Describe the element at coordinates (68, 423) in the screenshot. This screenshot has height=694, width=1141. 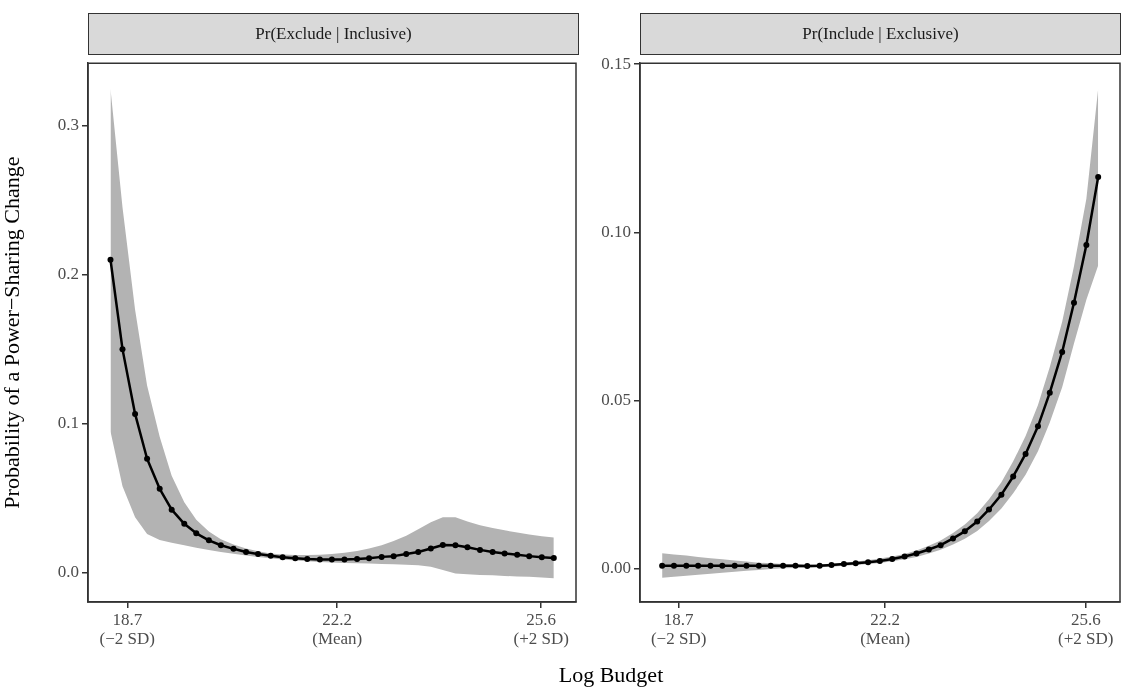
I see `y-tick-label: 0.1` at that location.